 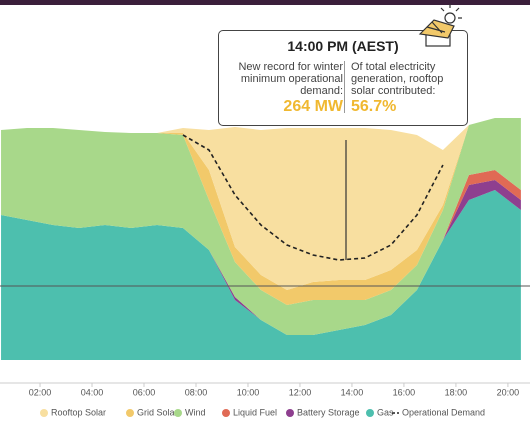 What do you see at coordinates (255, 412) in the screenshot?
I see `legend-label: Liquid Fuel` at bounding box center [255, 412].